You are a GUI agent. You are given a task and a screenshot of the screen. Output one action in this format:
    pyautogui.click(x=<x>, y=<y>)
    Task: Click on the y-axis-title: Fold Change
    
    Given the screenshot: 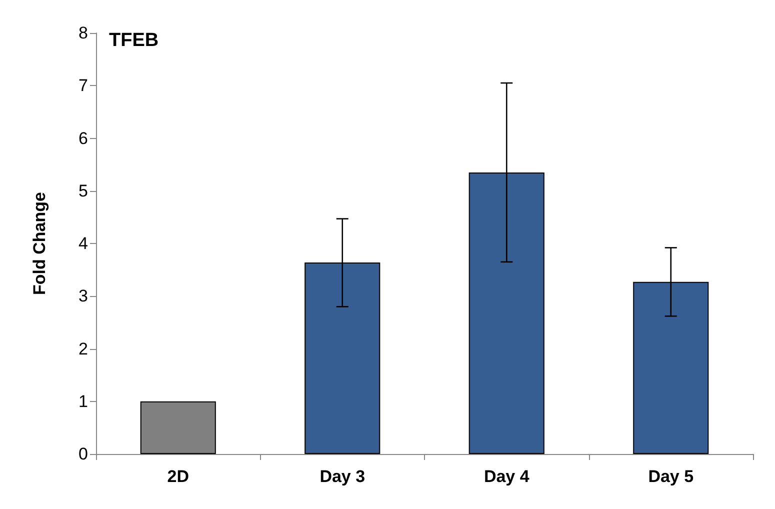 What is the action you would take?
    pyautogui.click(x=39, y=243)
    